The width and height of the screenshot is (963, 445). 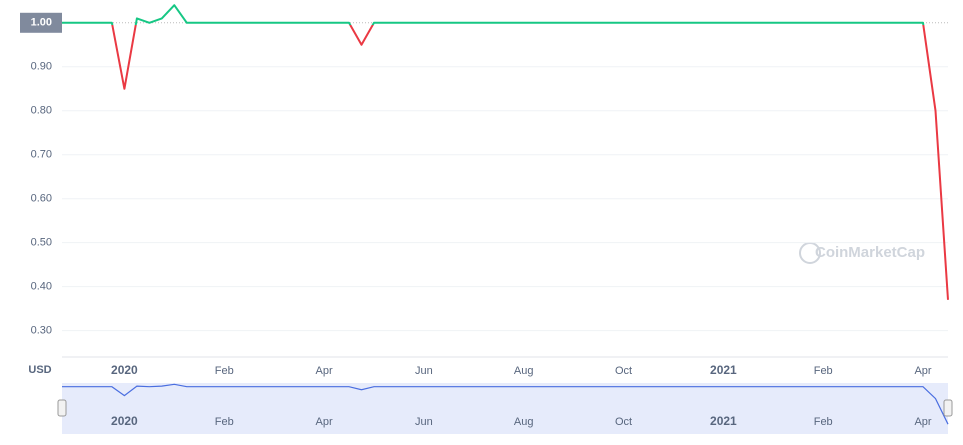 I want to click on x-tick-label: Oct, so click(x=623, y=371).